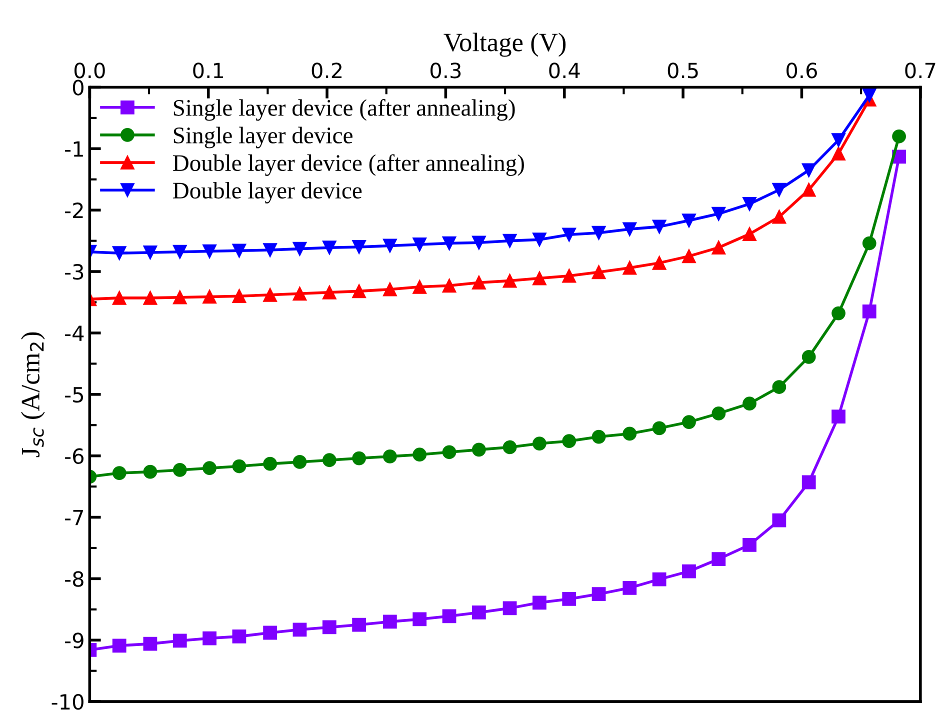  What do you see at coordinates (32, 395) in the screenshot?
I see `y-axis-title: J$_{sc}$ (A/cm$_{2}$)` at bounding box center [32, 395].